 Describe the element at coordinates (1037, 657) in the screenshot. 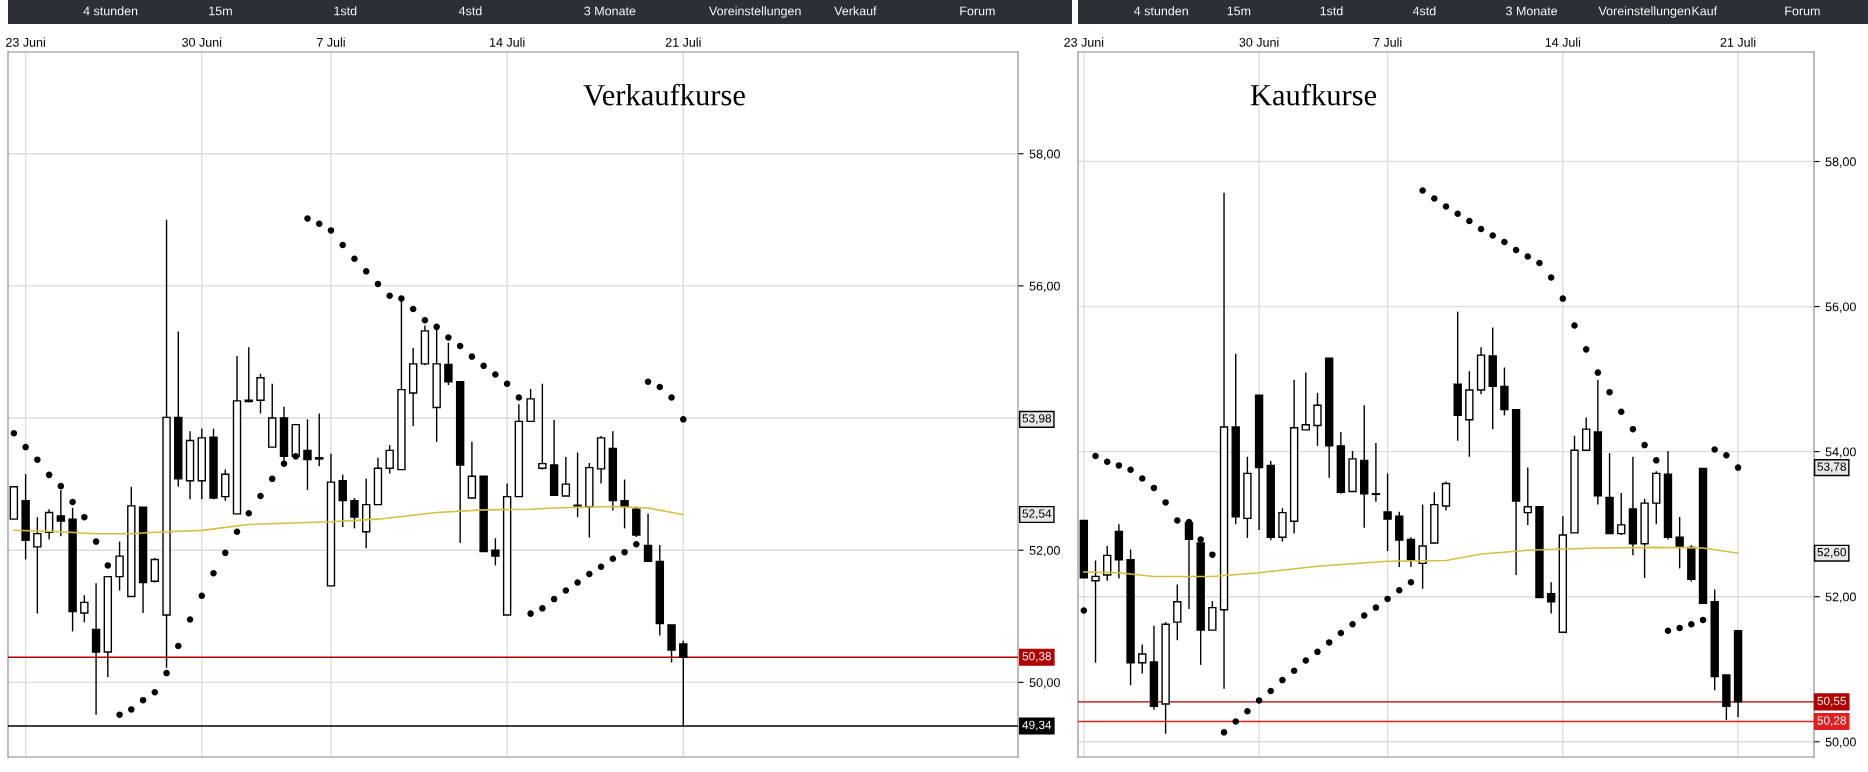

I see `ref-line-label: 50,38` at that location.